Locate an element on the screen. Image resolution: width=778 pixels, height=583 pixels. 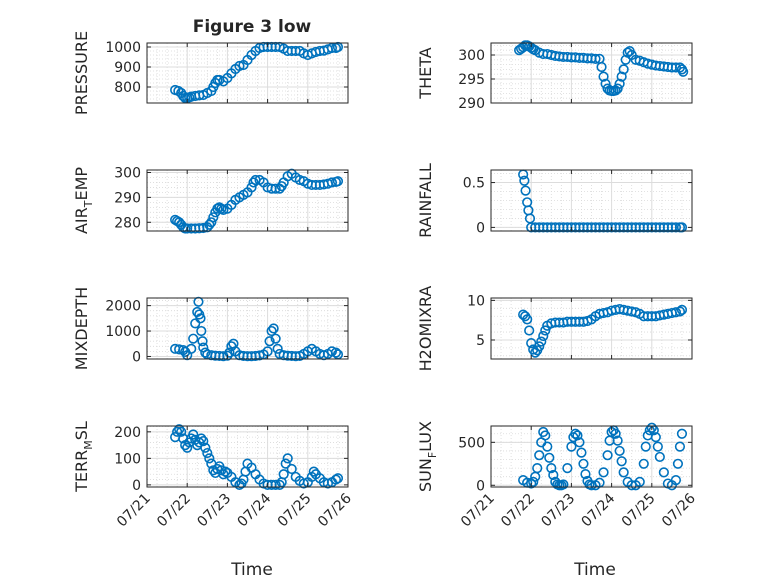
subplot-pressure: 800 900 1000 PRESSURE is located at coordinates (210, 73).